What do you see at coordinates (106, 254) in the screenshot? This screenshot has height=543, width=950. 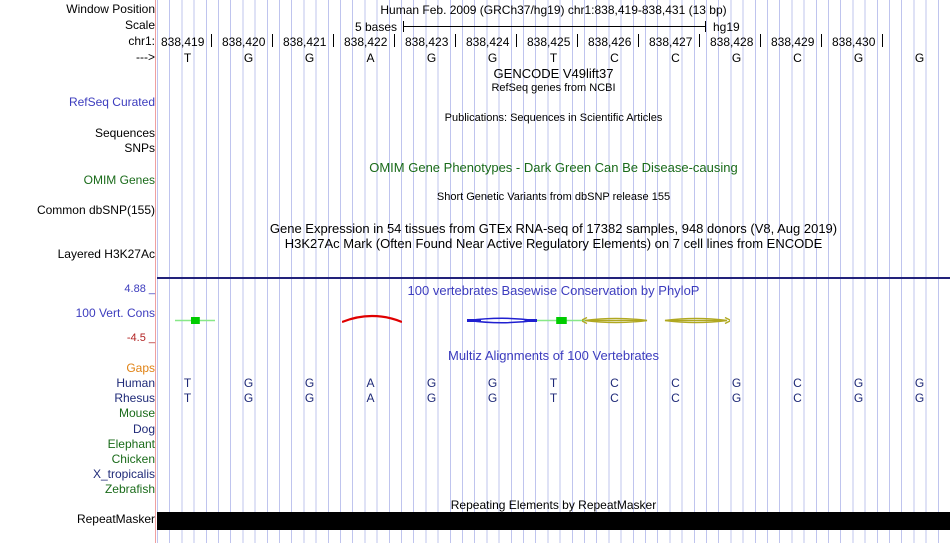 I see `label-layered-h3k27ac: Layered H3K27Ac` at bounding box center [106, 254].